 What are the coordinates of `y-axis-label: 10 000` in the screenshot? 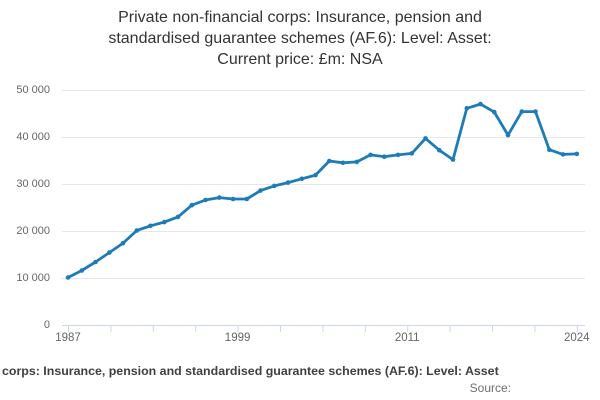 It's located at (33, 278).